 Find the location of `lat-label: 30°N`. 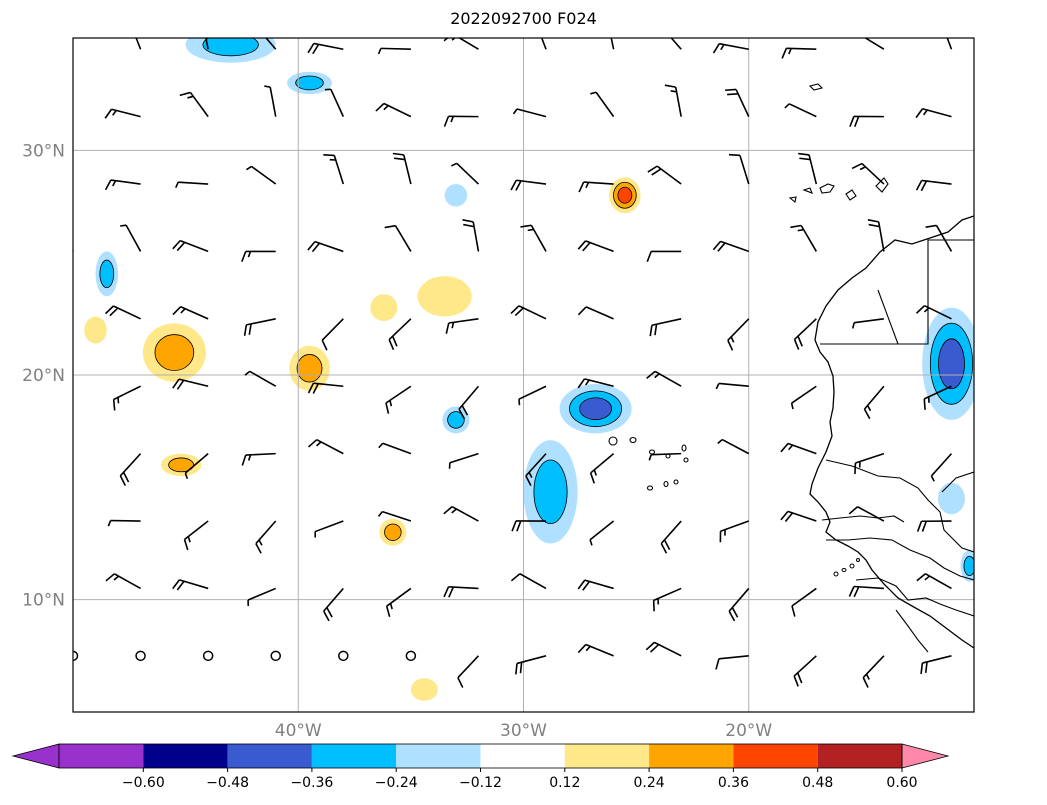

lat-label: 30°N is located at coordinates (43, 151).